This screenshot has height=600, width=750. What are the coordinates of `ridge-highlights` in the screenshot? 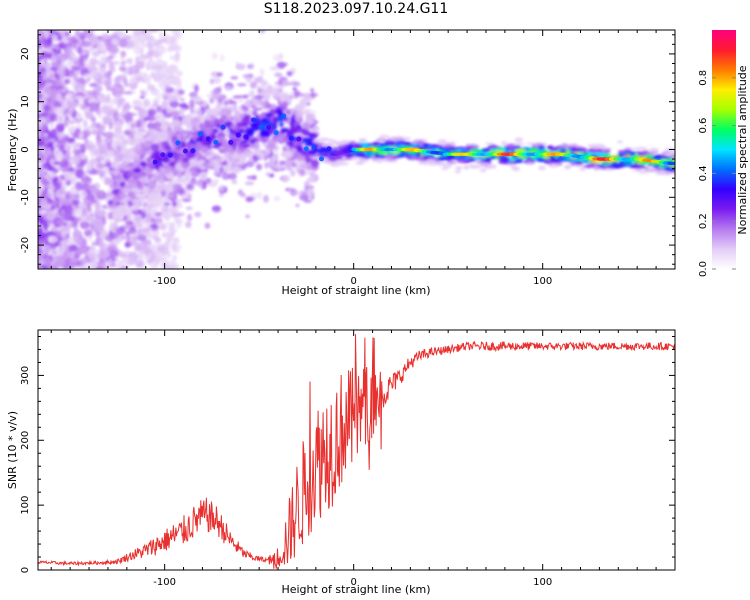 It's located at (413, 139).